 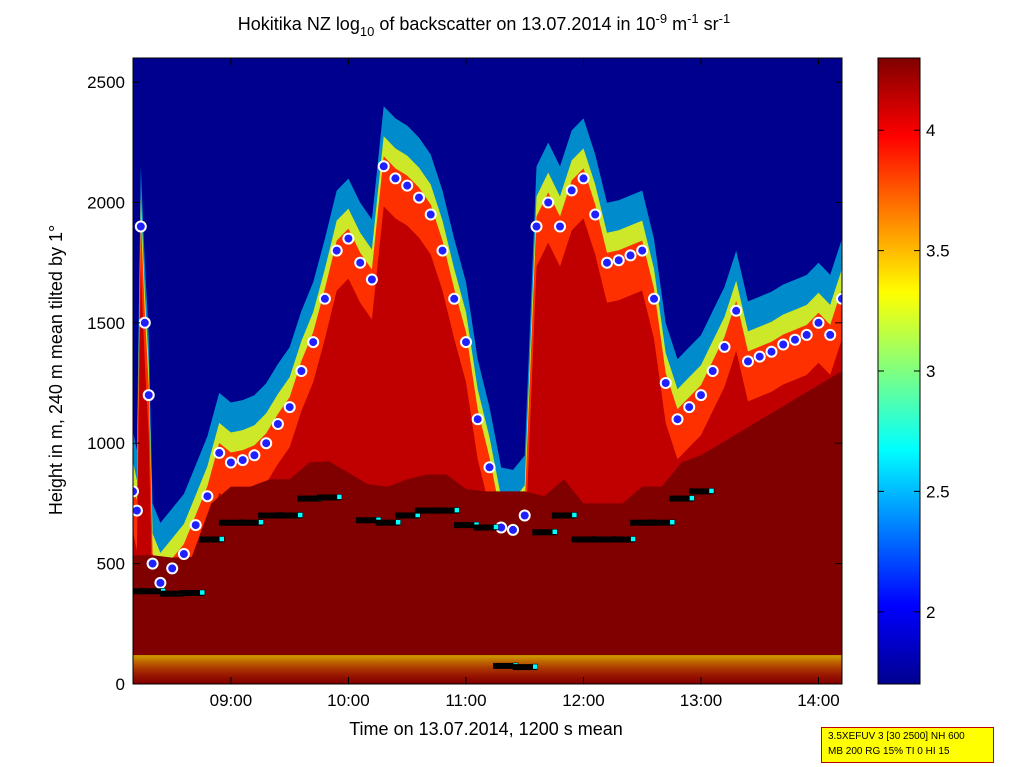 What do you see at coordinates (465, 700) in the screenshot?
I see `x-tick-label: 11:00` at bounding box center [465, 700].